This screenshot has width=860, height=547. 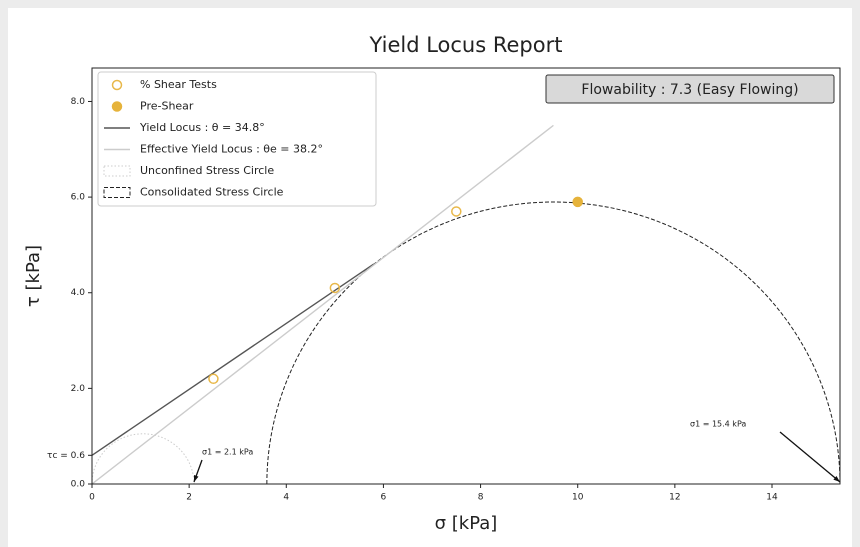 I want to click on chart-title: Yield Locus Report, so click(x=466, y=45).